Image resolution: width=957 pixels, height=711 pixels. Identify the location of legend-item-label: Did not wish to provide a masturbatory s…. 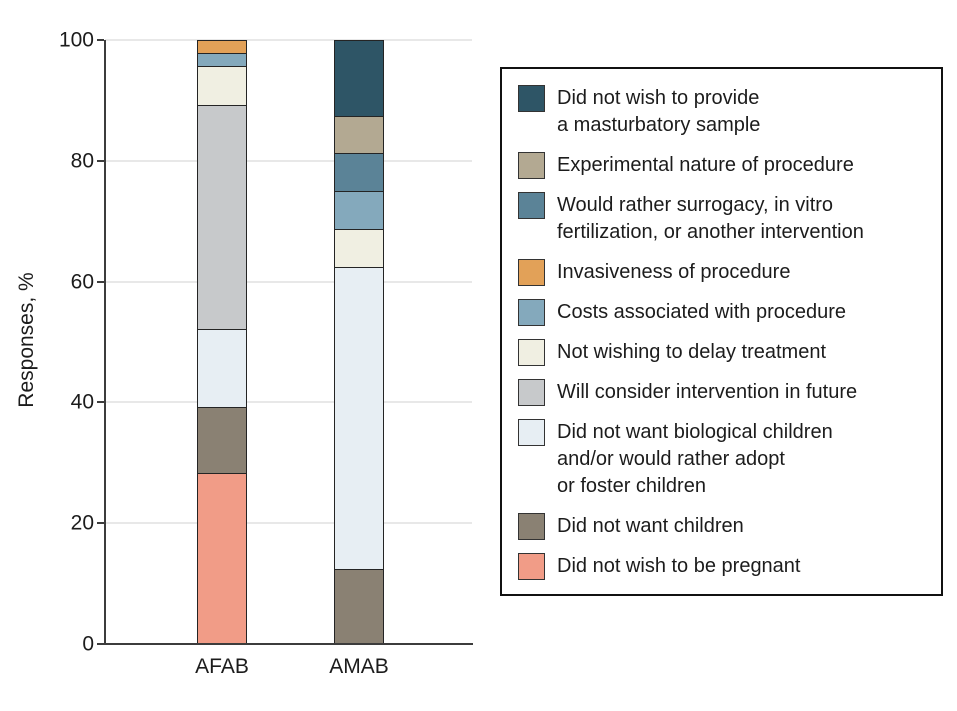
(659, 111).